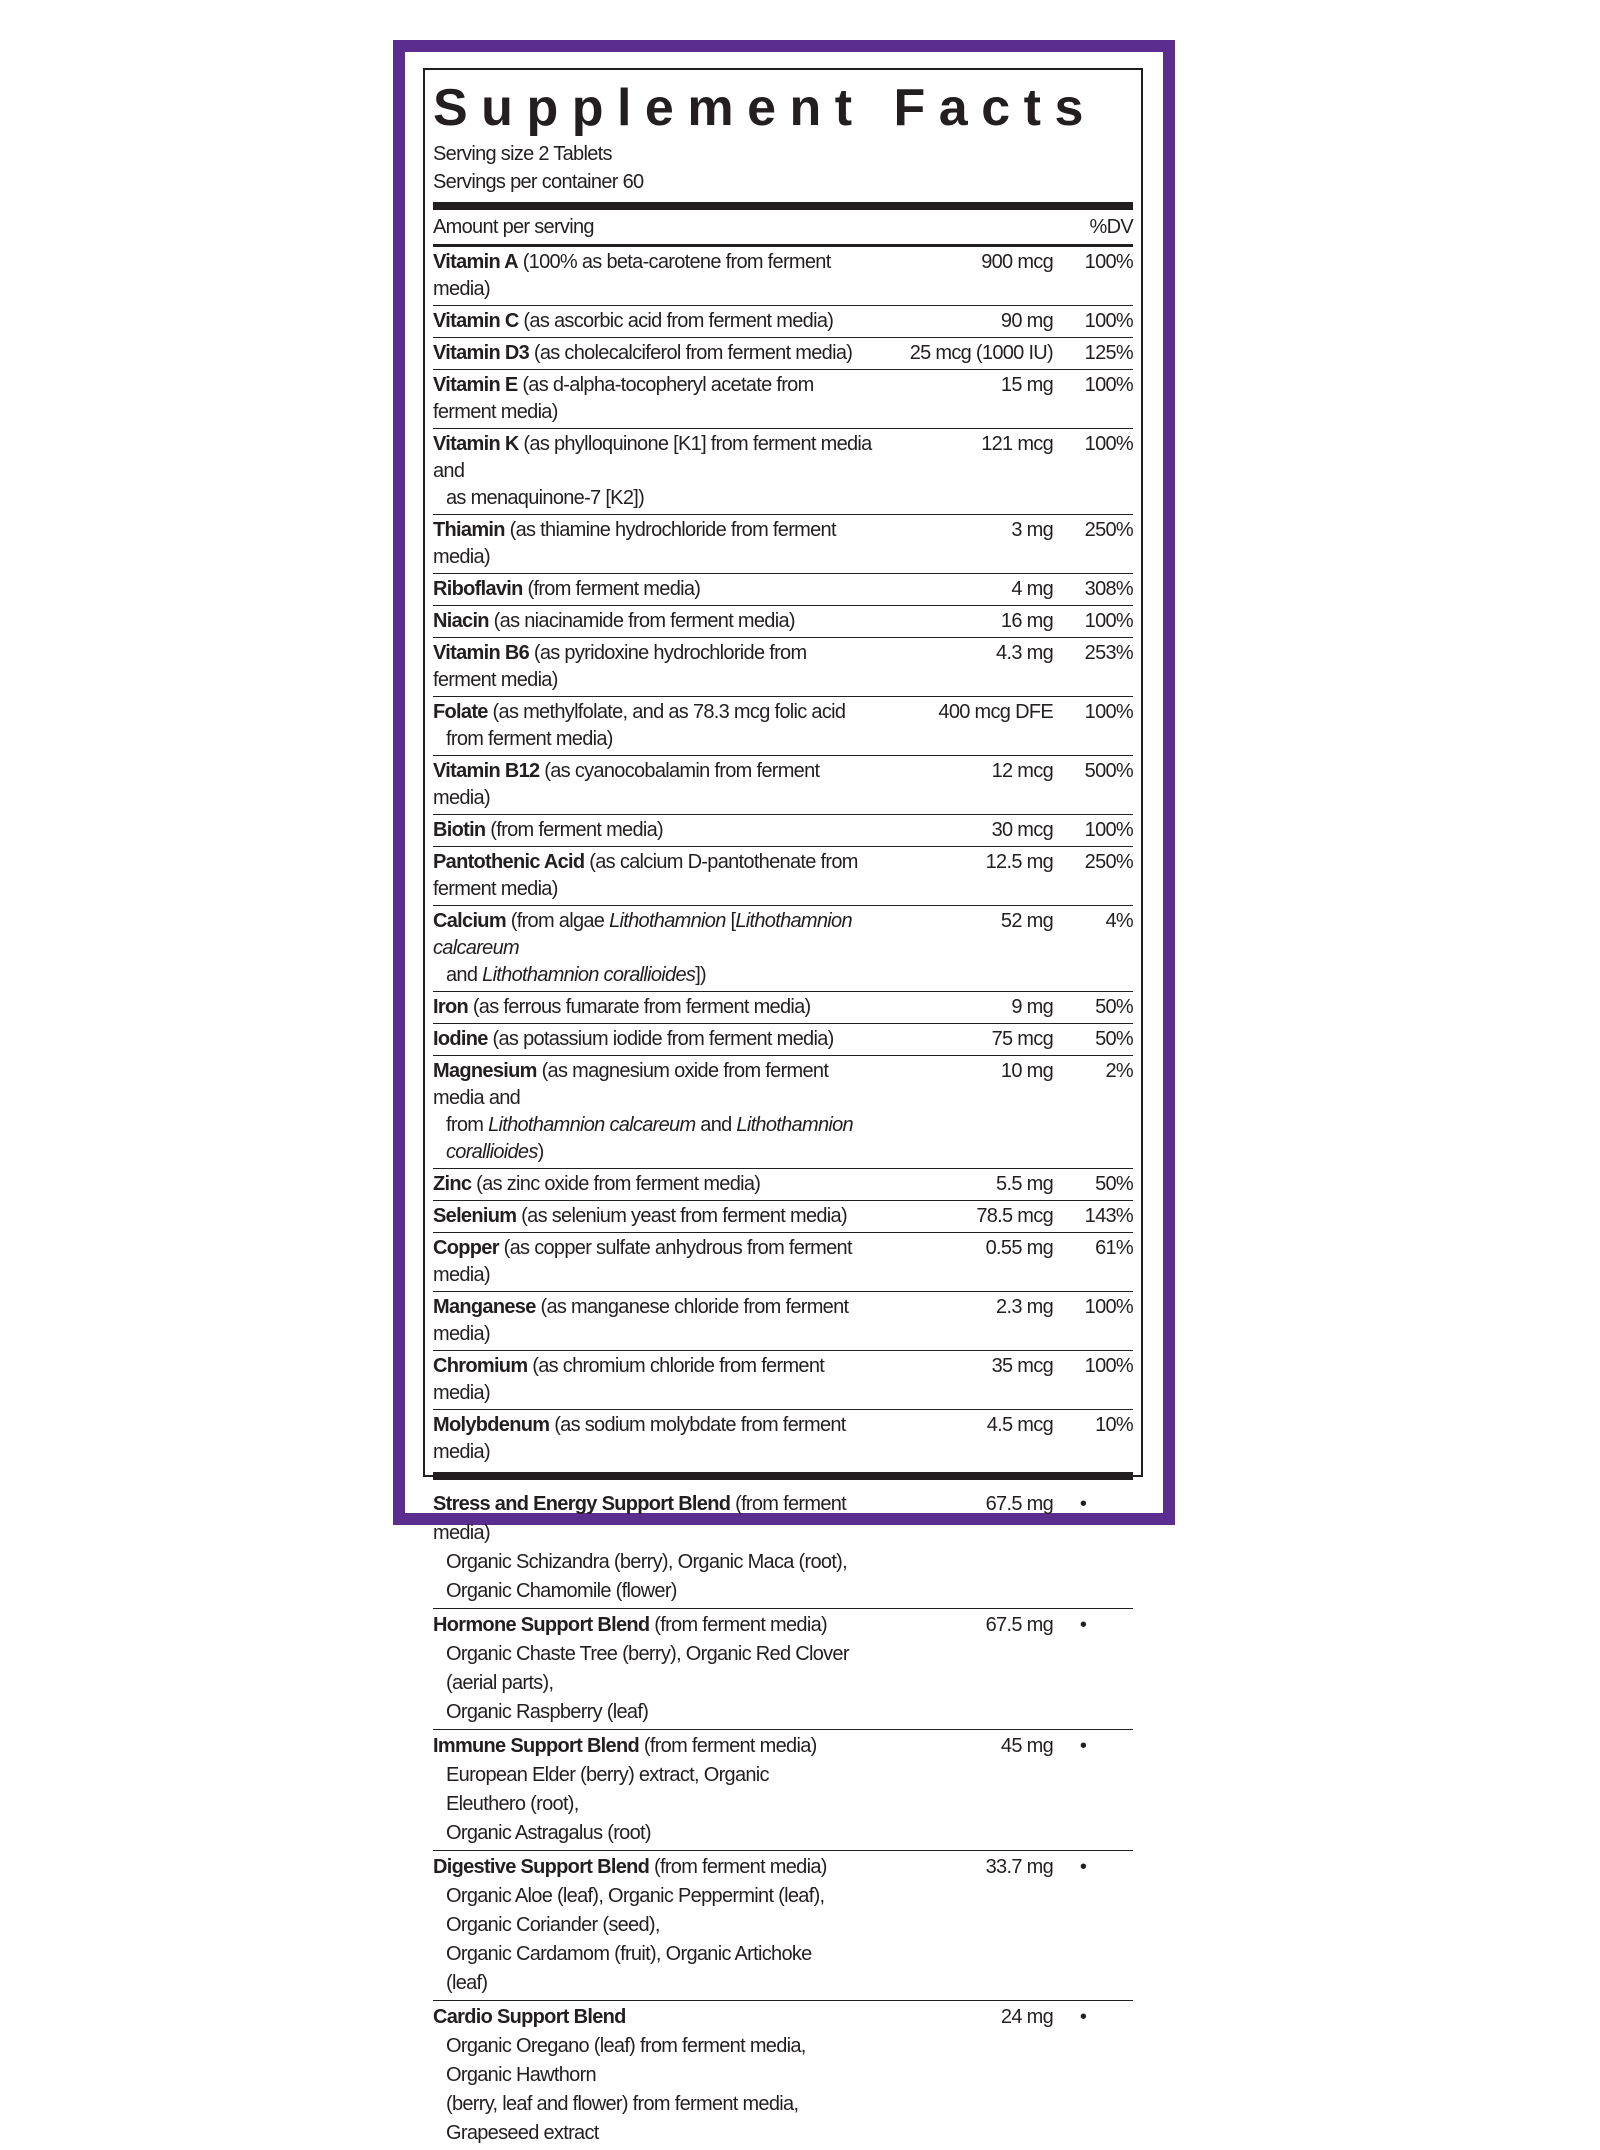 The image size is (1600, 2150). I want to click on description-text: (from algae, so click(557, 921).